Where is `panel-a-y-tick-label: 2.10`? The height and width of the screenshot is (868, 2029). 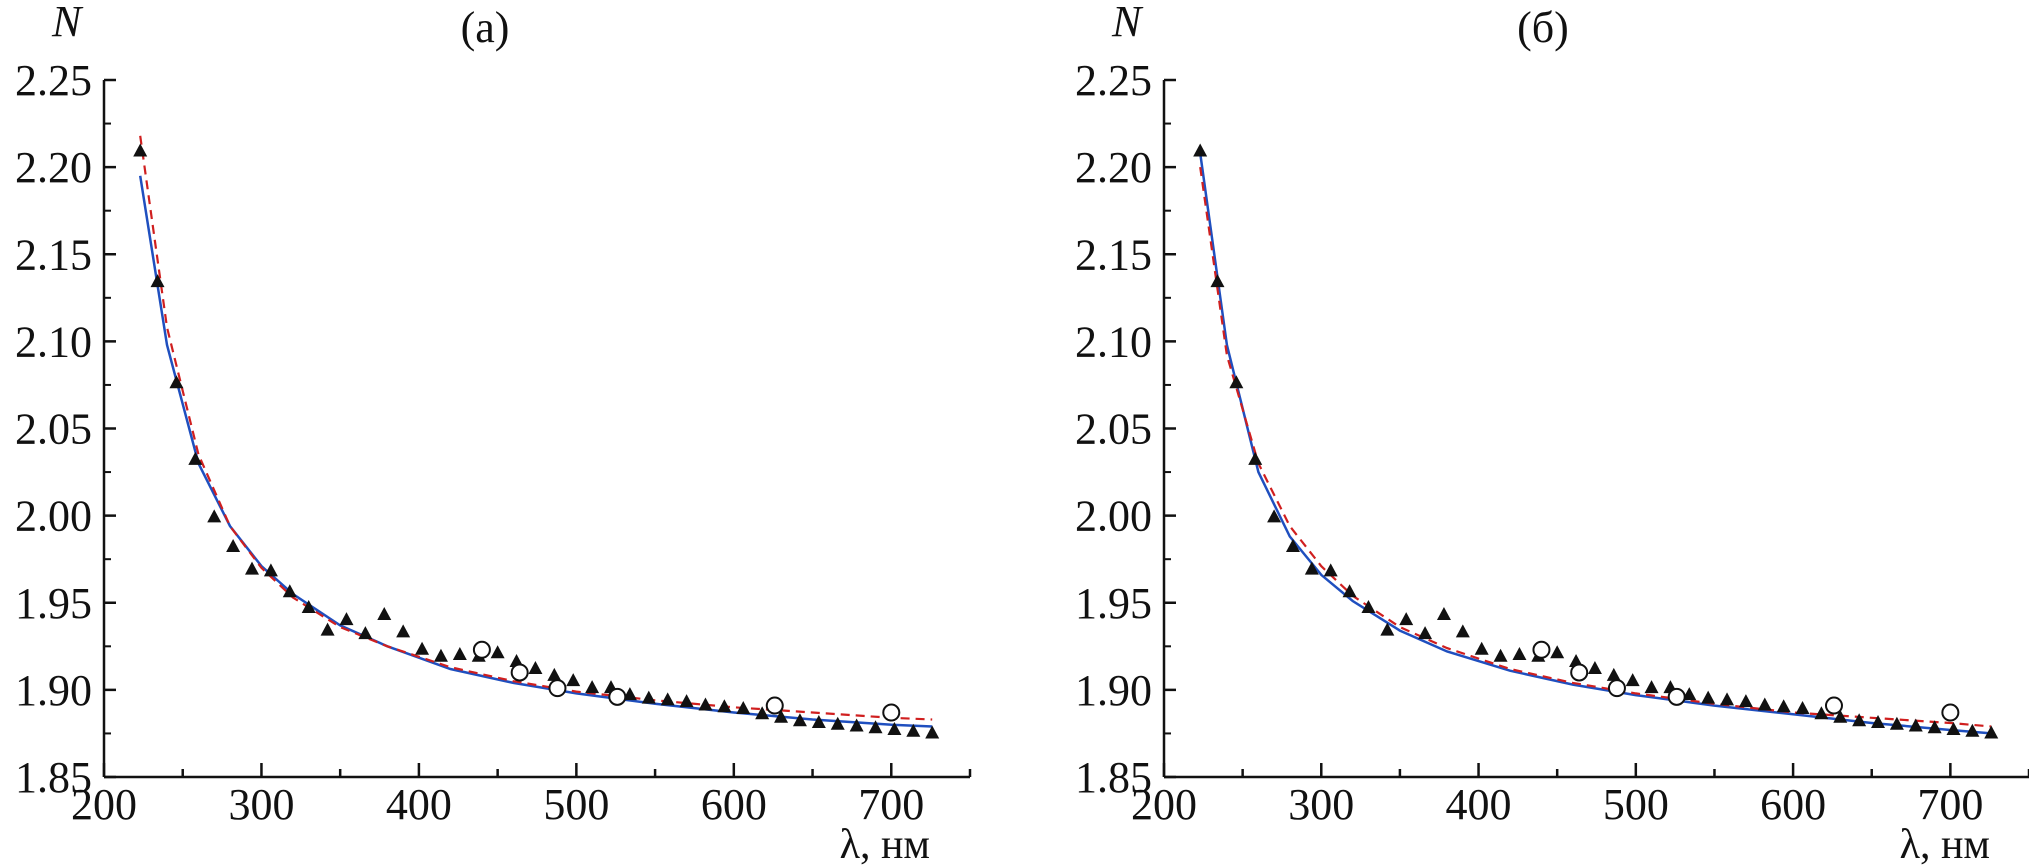 panel-a-y-tick-label: 2.10 is located at coordinates (53, 341).